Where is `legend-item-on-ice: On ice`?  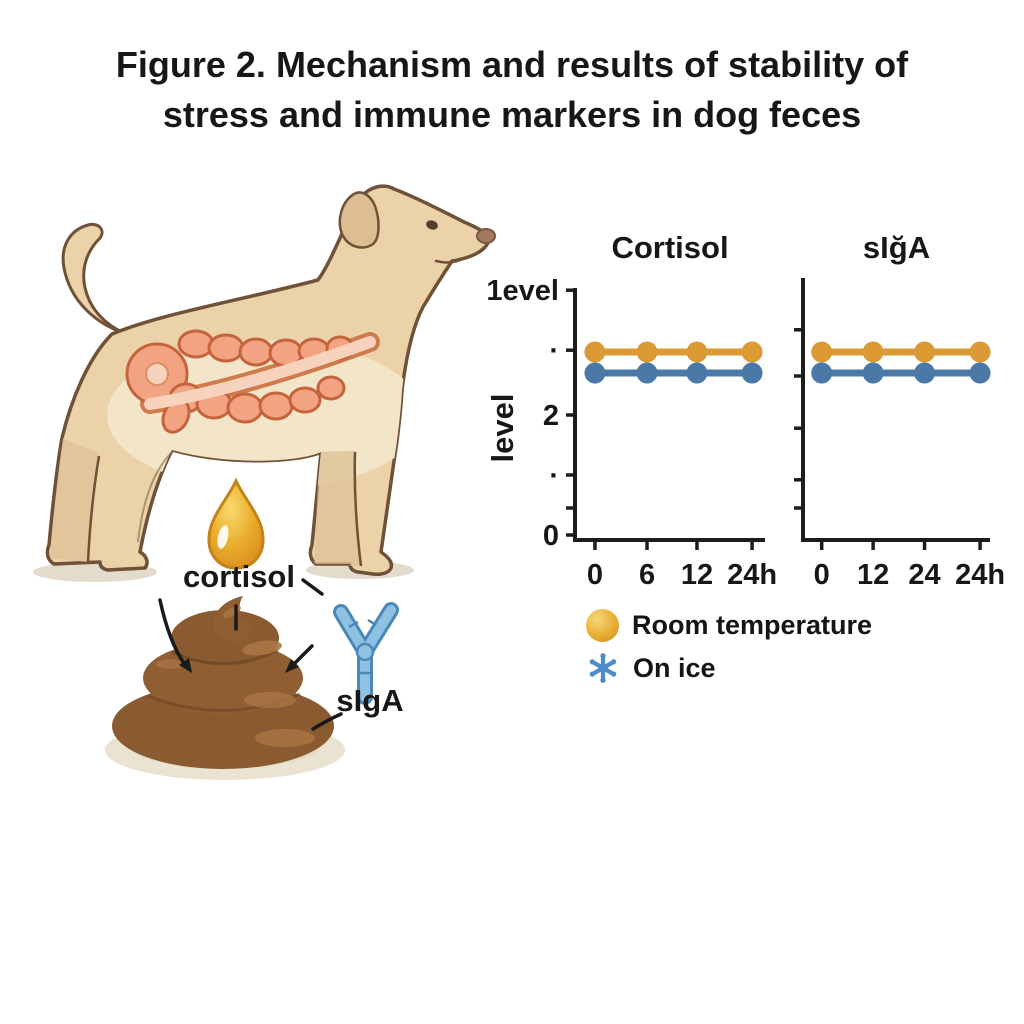 legend-item-on-ice: On ice is located at coordinates (729, 668).